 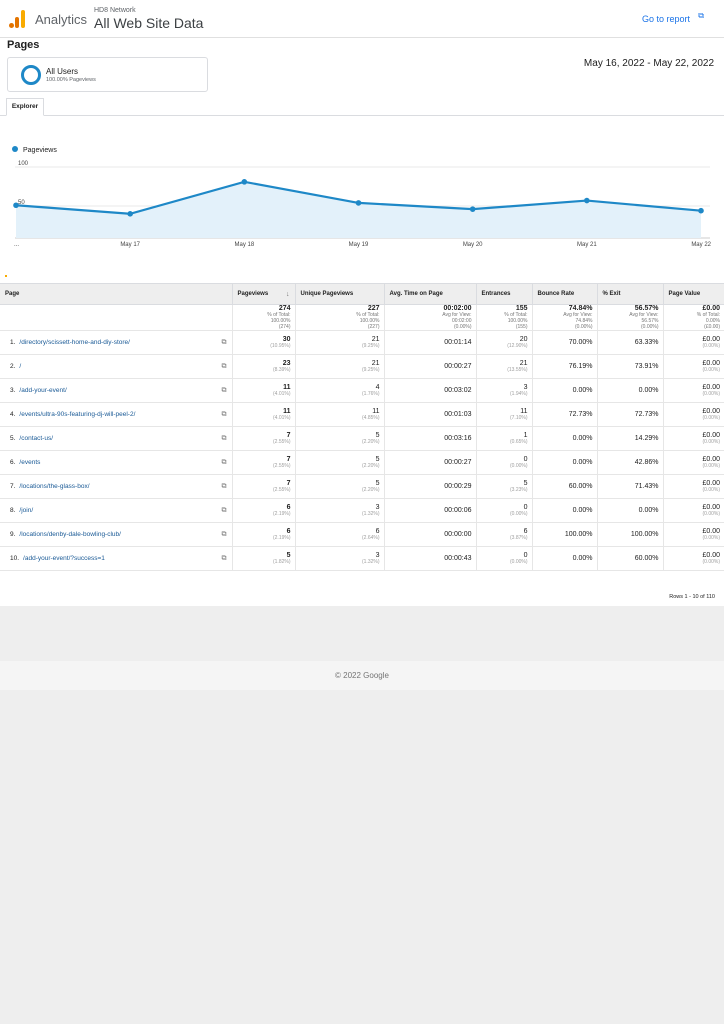 I want to click on col-header-entrances: Entrances, so click(x=504, y=294).